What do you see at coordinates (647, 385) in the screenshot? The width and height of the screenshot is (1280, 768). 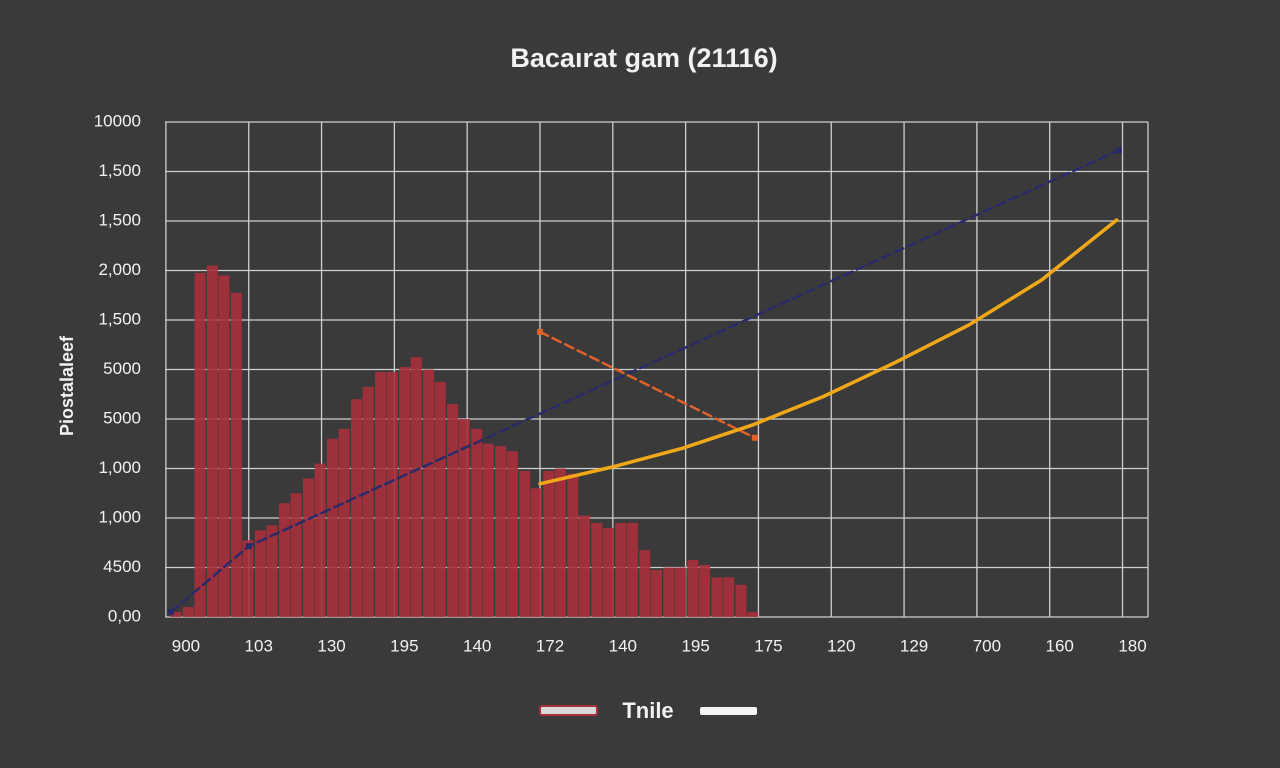 I see `line` at bounding box center [647, 385].